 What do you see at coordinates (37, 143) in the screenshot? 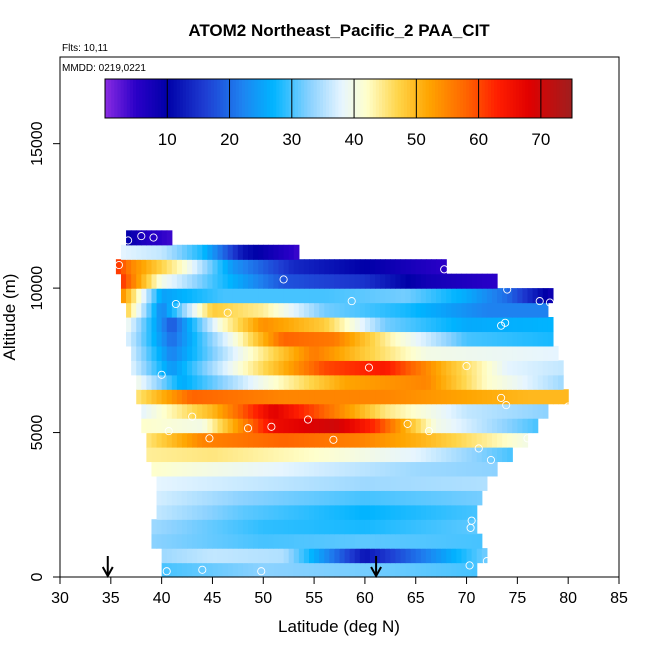
I see `y-tick-label: 15000` at bounding box center [37, 143].